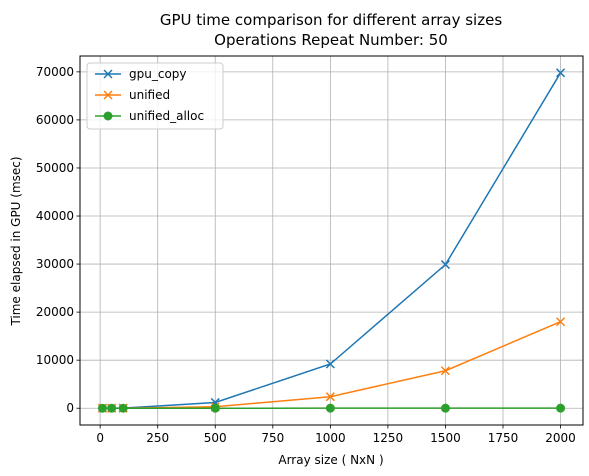 The width and height of the screenshot is (589, 476). Describe the element at coordinates (58, 240) in the screenshot. I see `y-axis: 0 10000 20000 30000 40000 50000 60000 70000` at that location.